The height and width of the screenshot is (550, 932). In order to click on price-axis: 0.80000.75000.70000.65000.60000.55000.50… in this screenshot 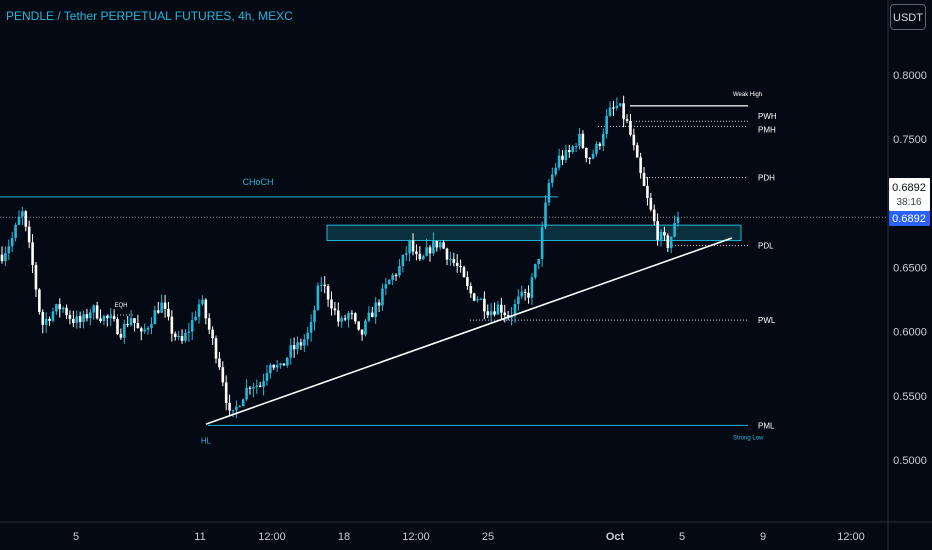, I will do `click(909, 268)`.